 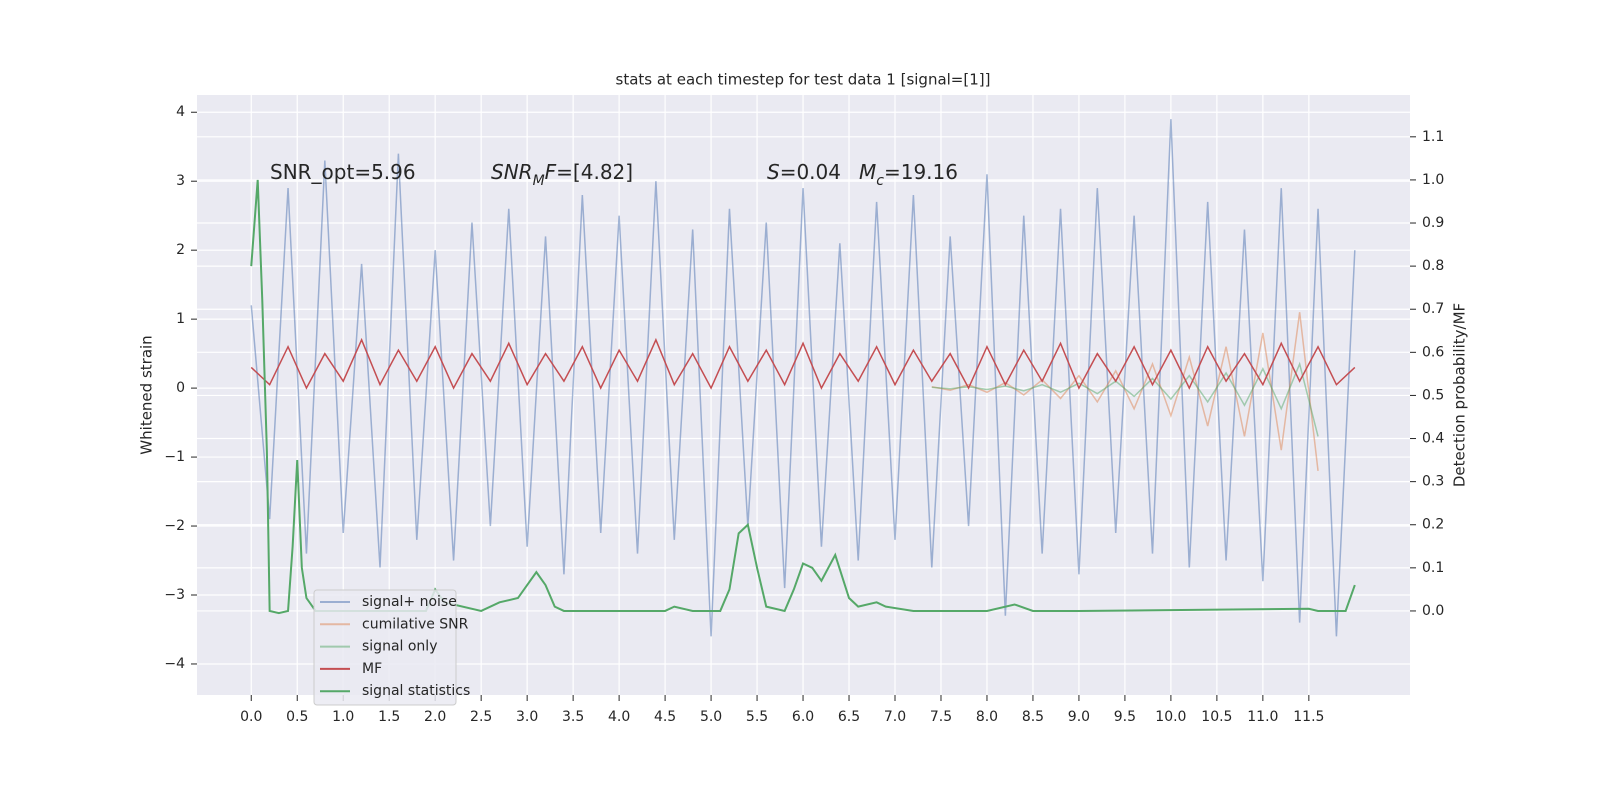 I want to click on legend-label: signal only, so click(x=399, y=647).